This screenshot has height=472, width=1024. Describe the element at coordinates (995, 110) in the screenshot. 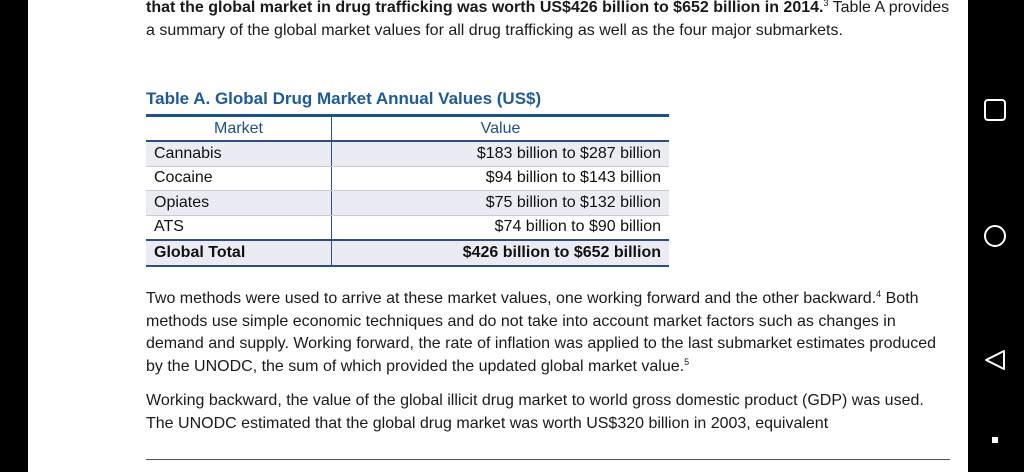

I see `recents-button` at that location.